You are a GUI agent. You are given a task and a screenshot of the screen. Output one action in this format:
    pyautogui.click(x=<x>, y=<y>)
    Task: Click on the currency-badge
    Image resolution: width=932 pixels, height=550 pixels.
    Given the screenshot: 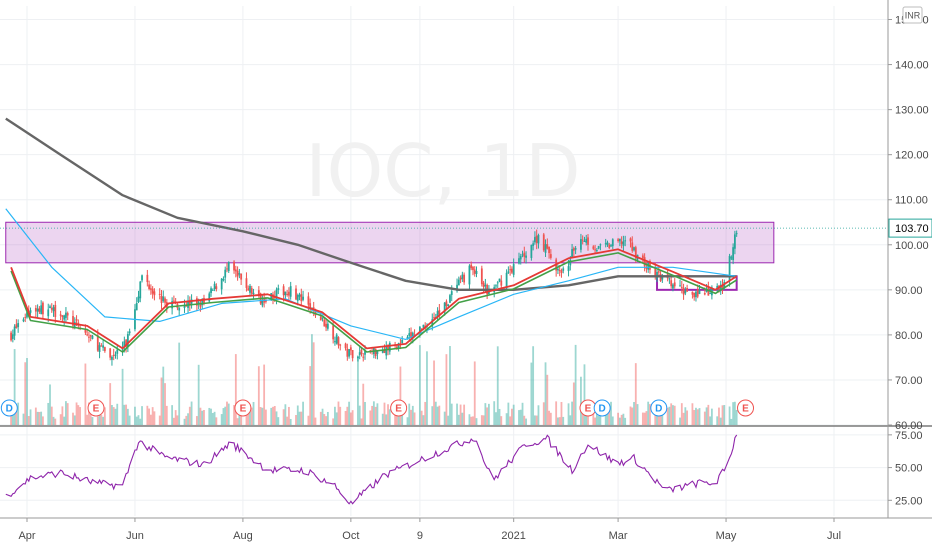 What is the action you would take?
    pyautogui.click(x=912, y=15)
    